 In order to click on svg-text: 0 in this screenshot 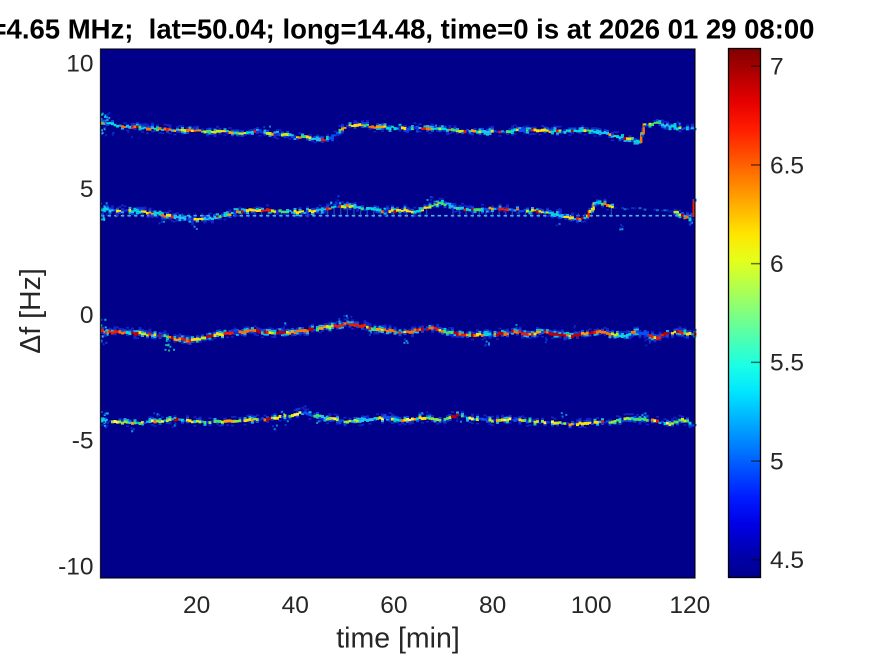, I will do `click(87, 315)`.